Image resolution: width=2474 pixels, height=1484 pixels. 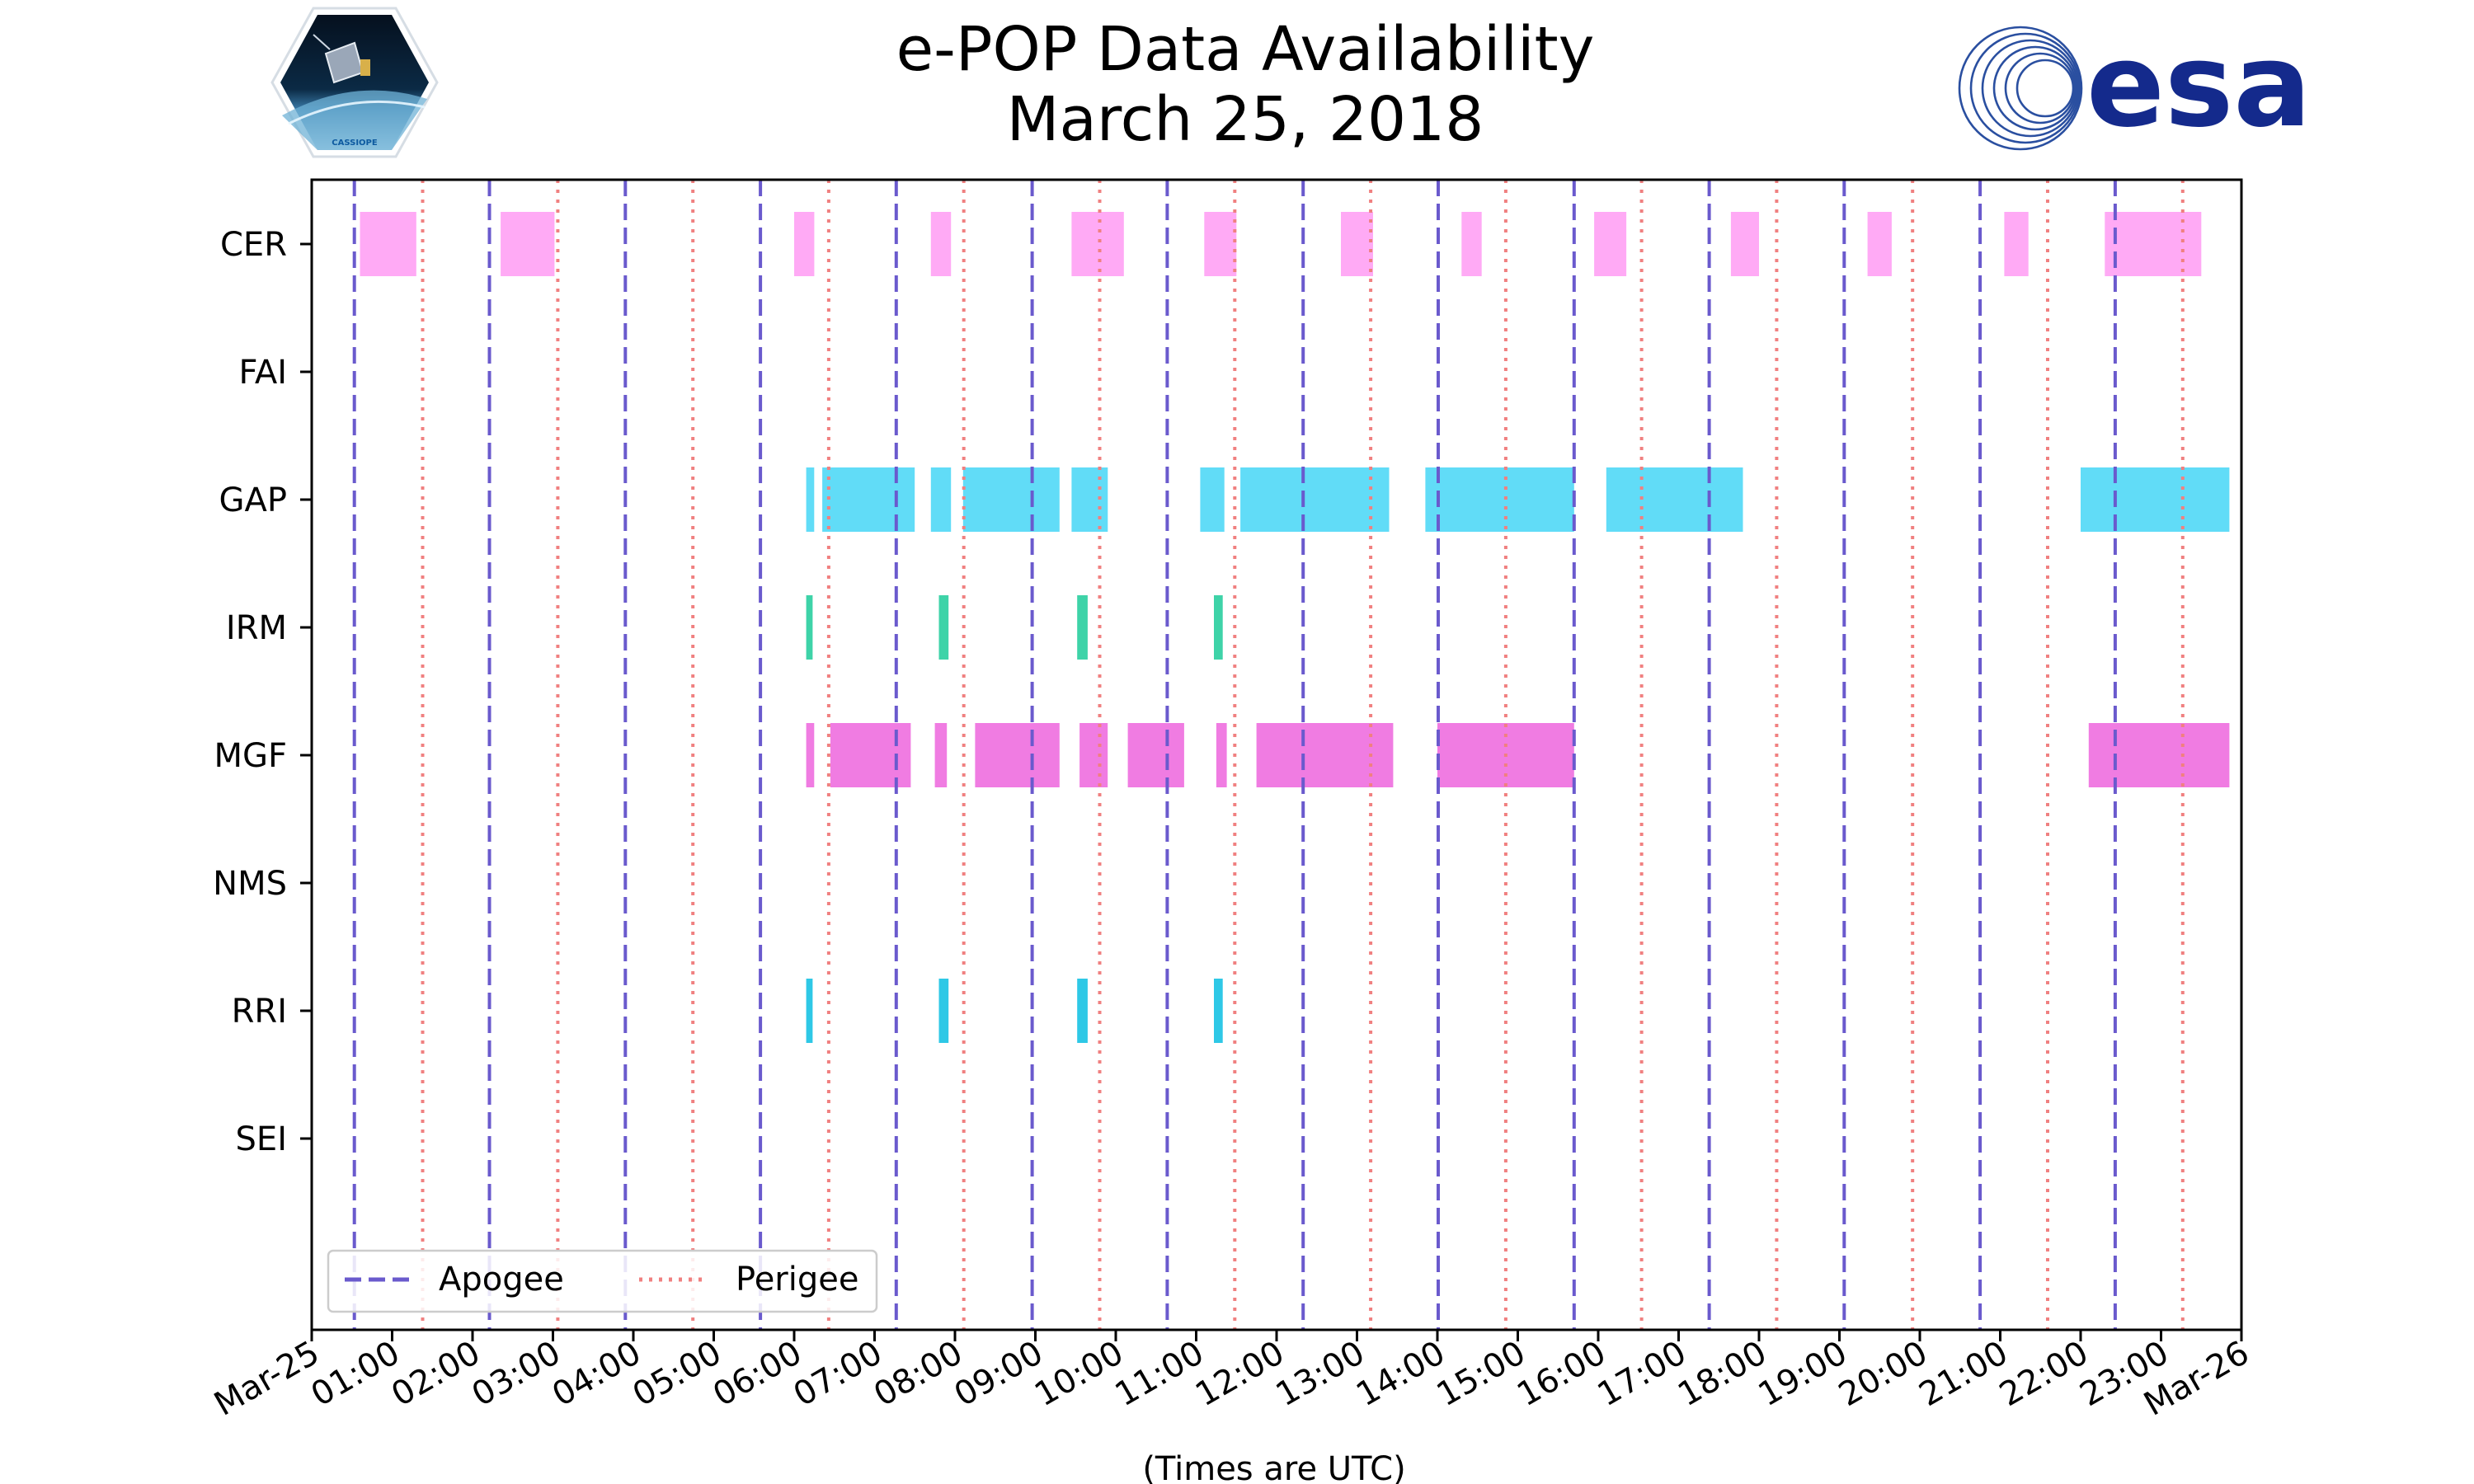 What do you see at coordinates (501, 1279) in the screenshot?
I see `legend-apogee-label: Apogee` at bounding box center [501, 1279].